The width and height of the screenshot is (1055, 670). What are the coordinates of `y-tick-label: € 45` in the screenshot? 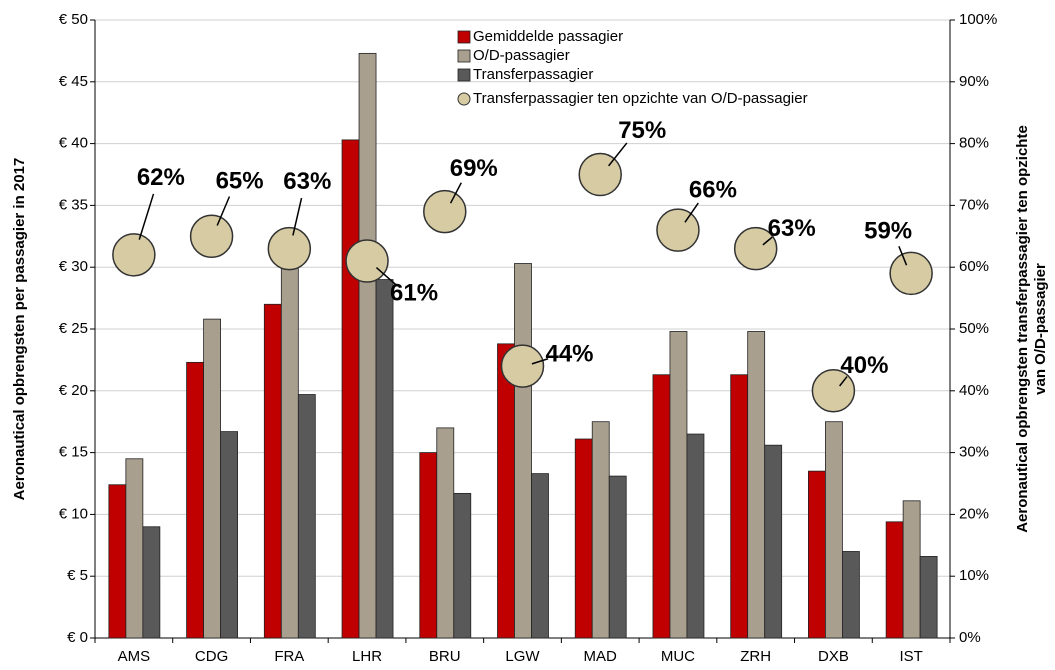 It's located at (73, 81).